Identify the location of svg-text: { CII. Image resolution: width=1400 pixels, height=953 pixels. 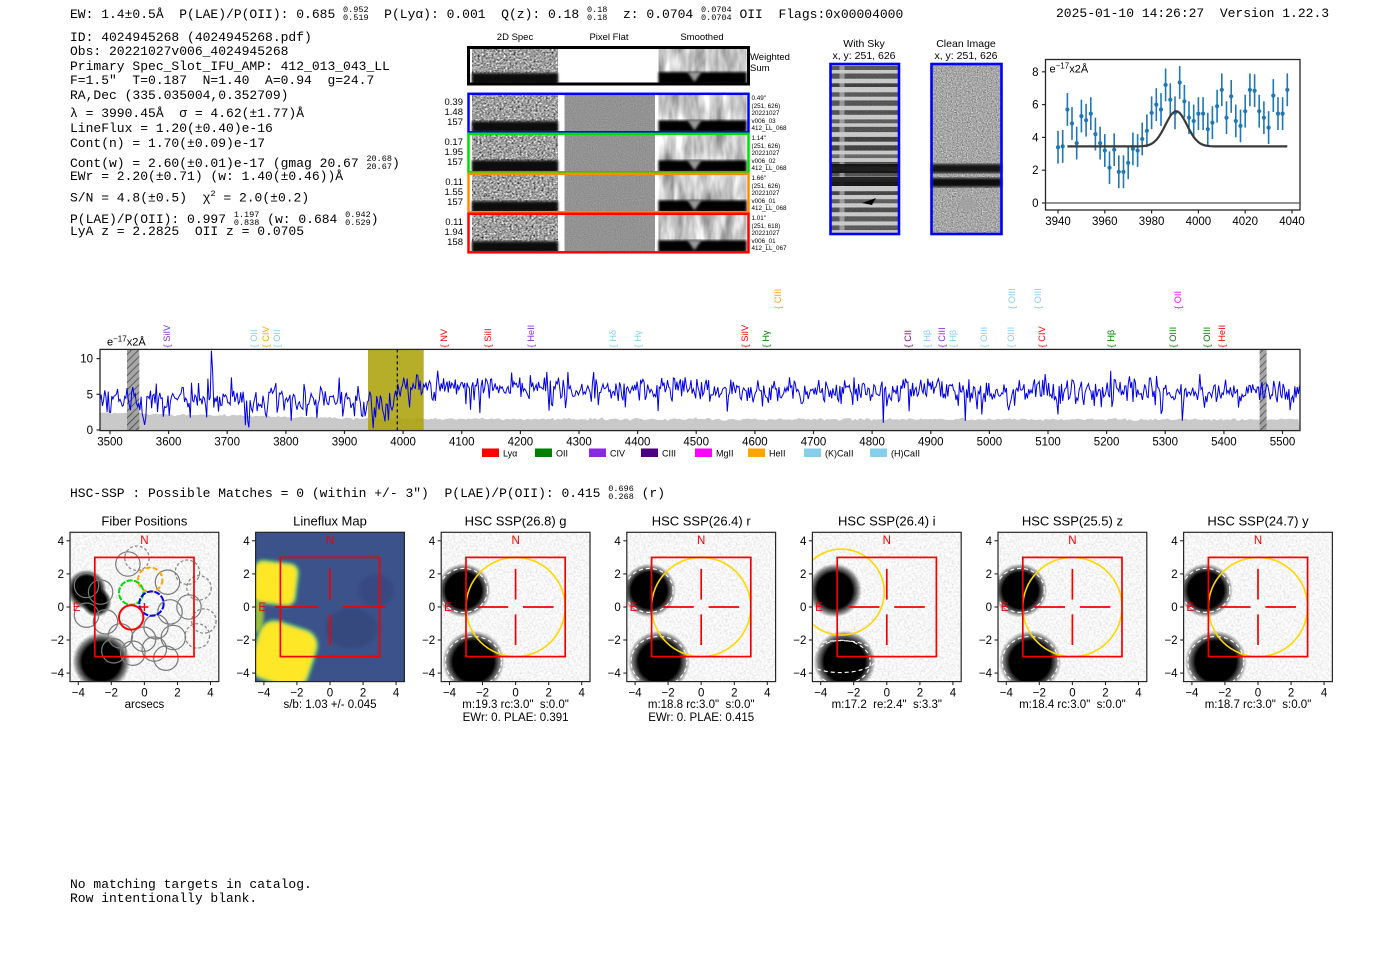
(908, 339).